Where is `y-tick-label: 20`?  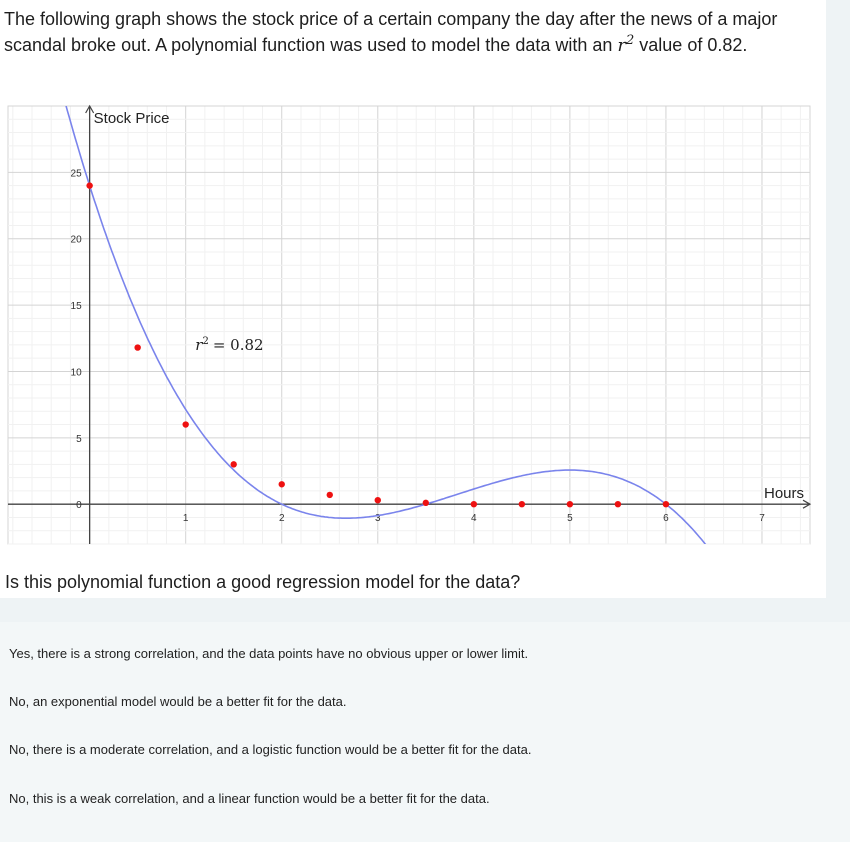
y-tick-label: 20 is located at coordinates (77, 240).